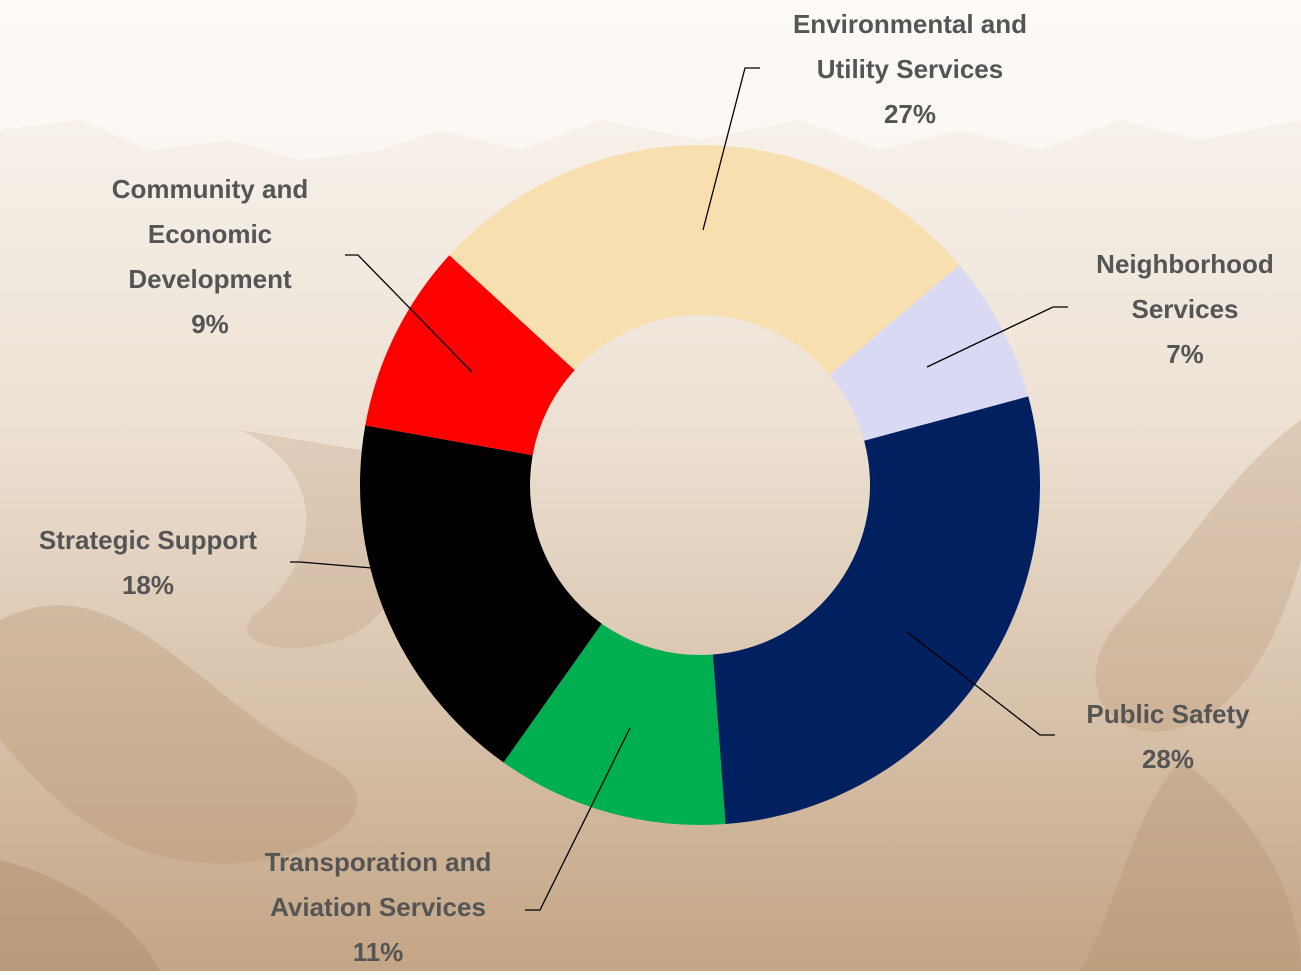  I want to click on value-label: 11%, so click(378, 952).